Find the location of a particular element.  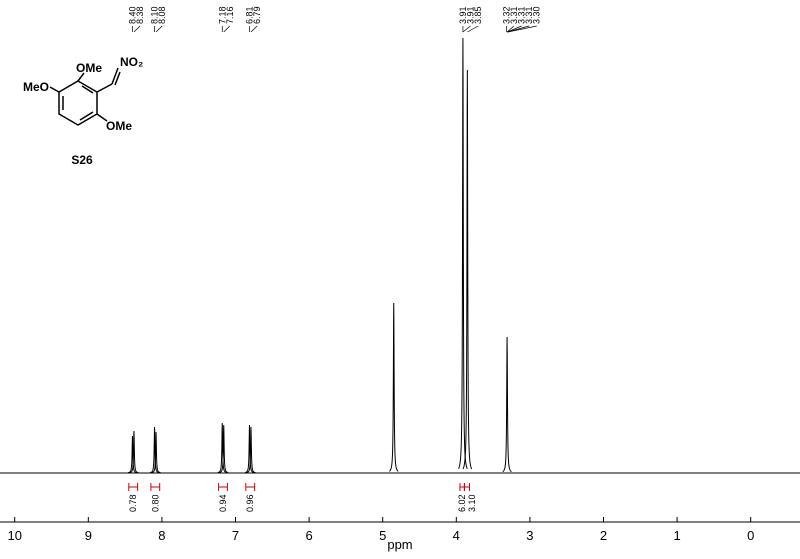

x-axis-label: ppm is located at coordinates (399, 544).